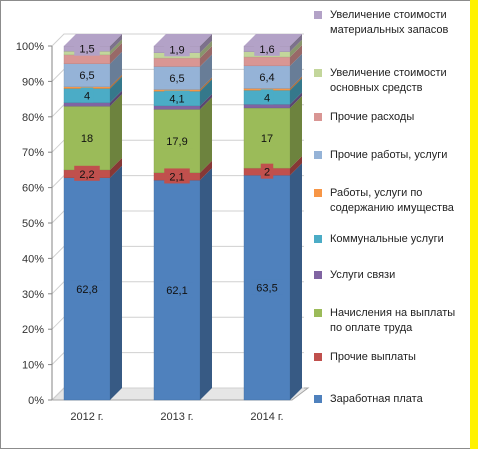  I want to click on legend-label: Прочие работы, услуги, so click(388, 155).